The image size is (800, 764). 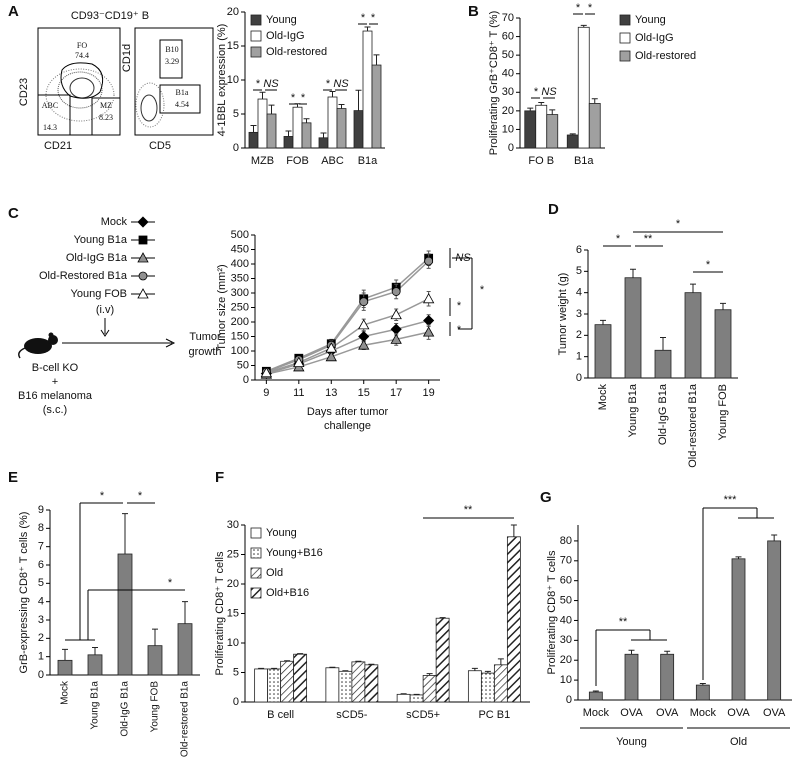 What do you see at coordinates (294, 553) in the screenshot?
I see `legend-label: Young+B16` at bounding box center [294, 553].